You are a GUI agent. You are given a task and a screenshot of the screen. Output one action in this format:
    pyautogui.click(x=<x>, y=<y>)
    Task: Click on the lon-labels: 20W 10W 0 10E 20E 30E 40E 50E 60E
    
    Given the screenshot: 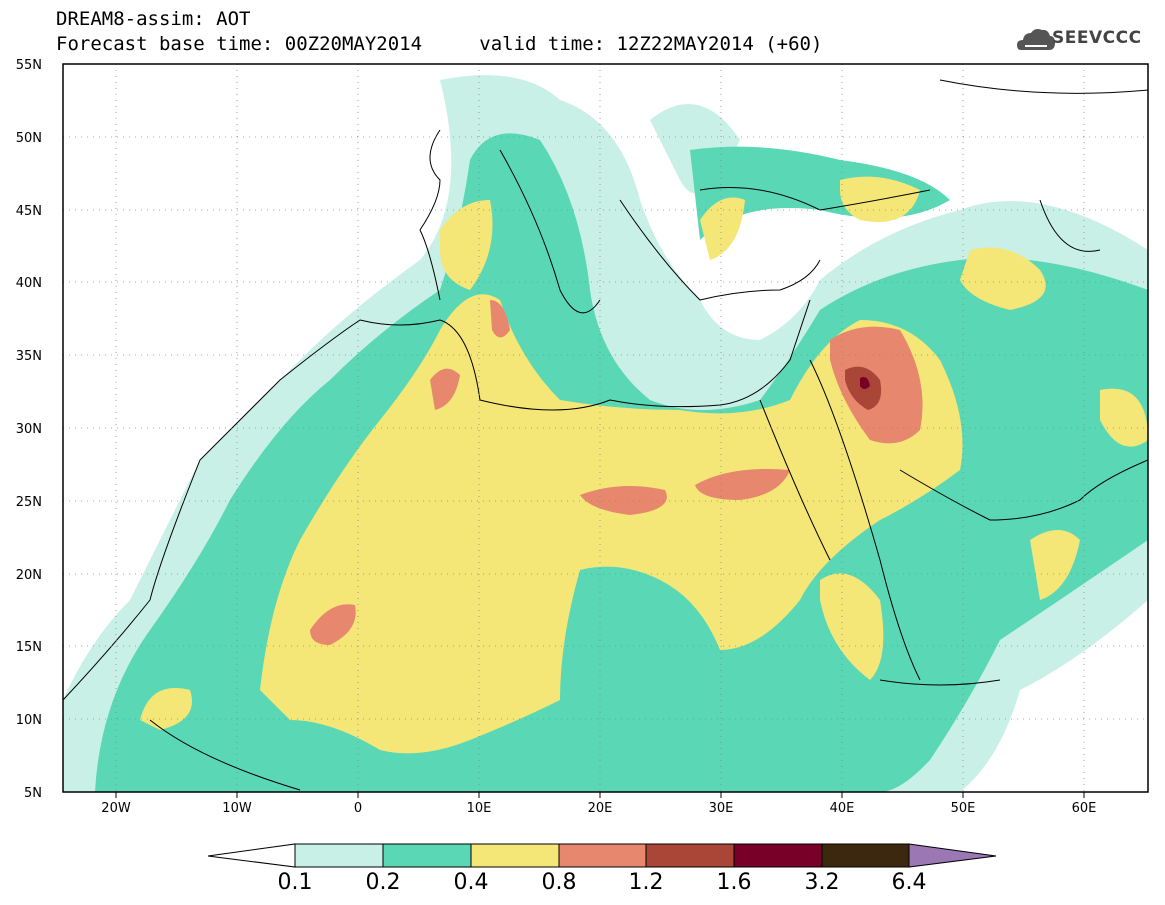 What is the action you would take?
    pyautogui.click(x=598, y=808)
    